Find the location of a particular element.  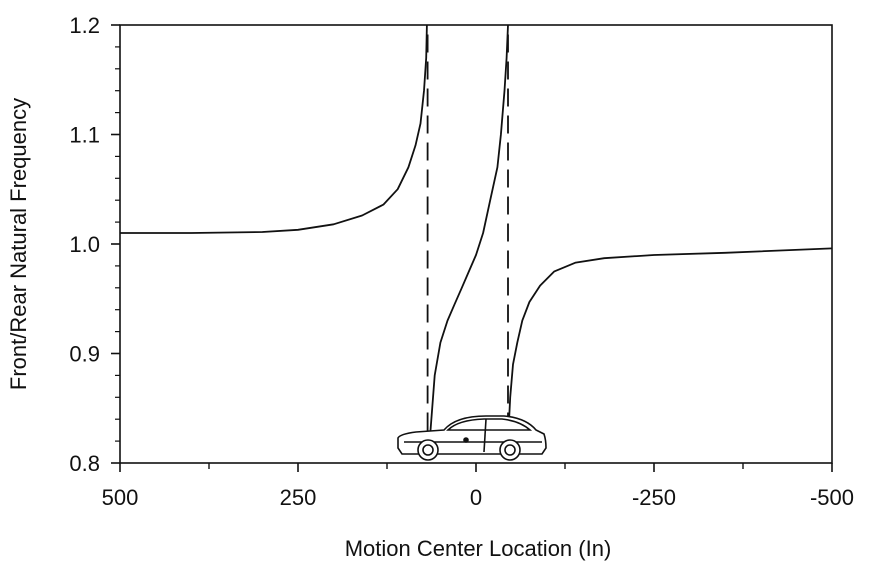

y-tick-label: 1.1 is located at coordinates (84, 135).